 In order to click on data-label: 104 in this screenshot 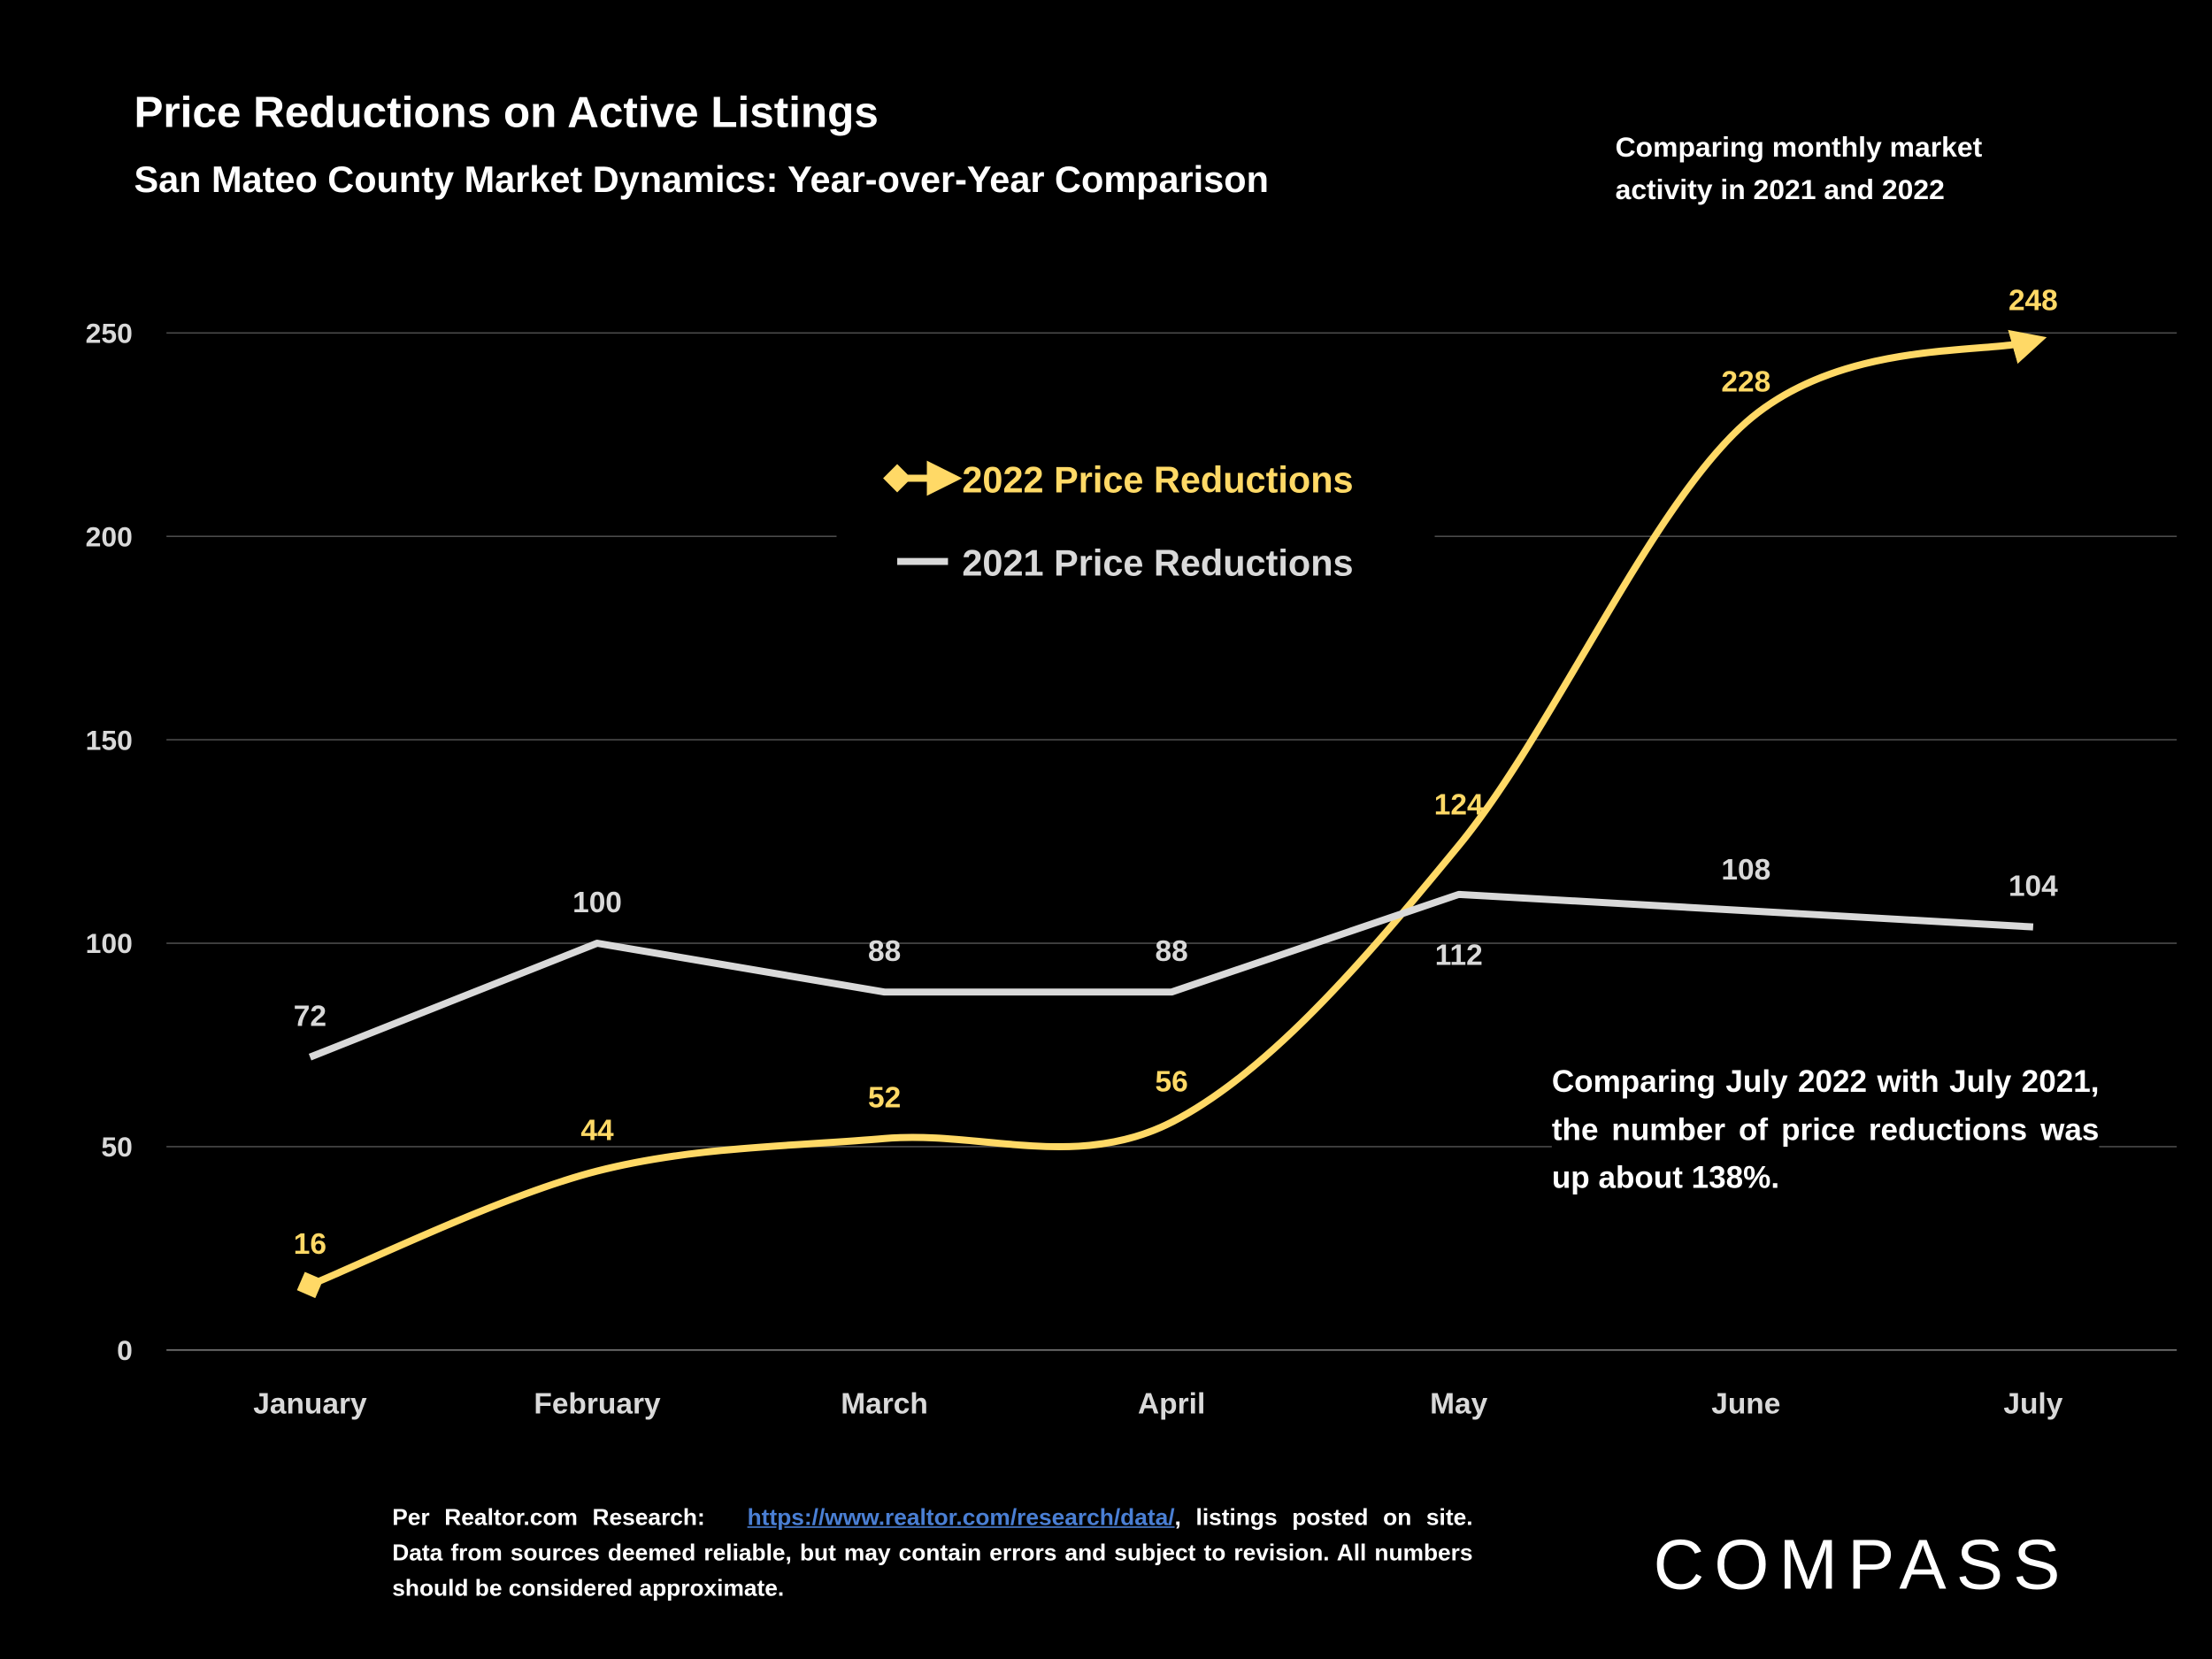, I will do `click(2033, 887)`.